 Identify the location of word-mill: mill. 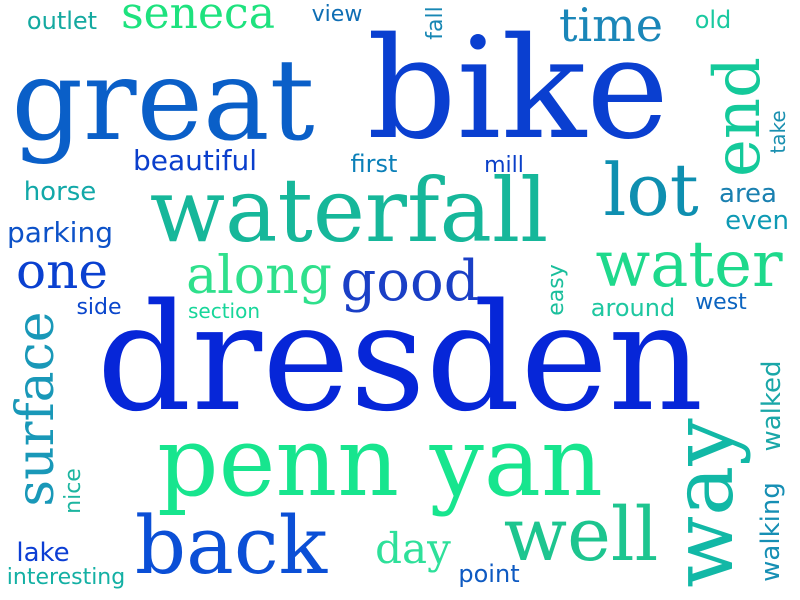
(504, 165).